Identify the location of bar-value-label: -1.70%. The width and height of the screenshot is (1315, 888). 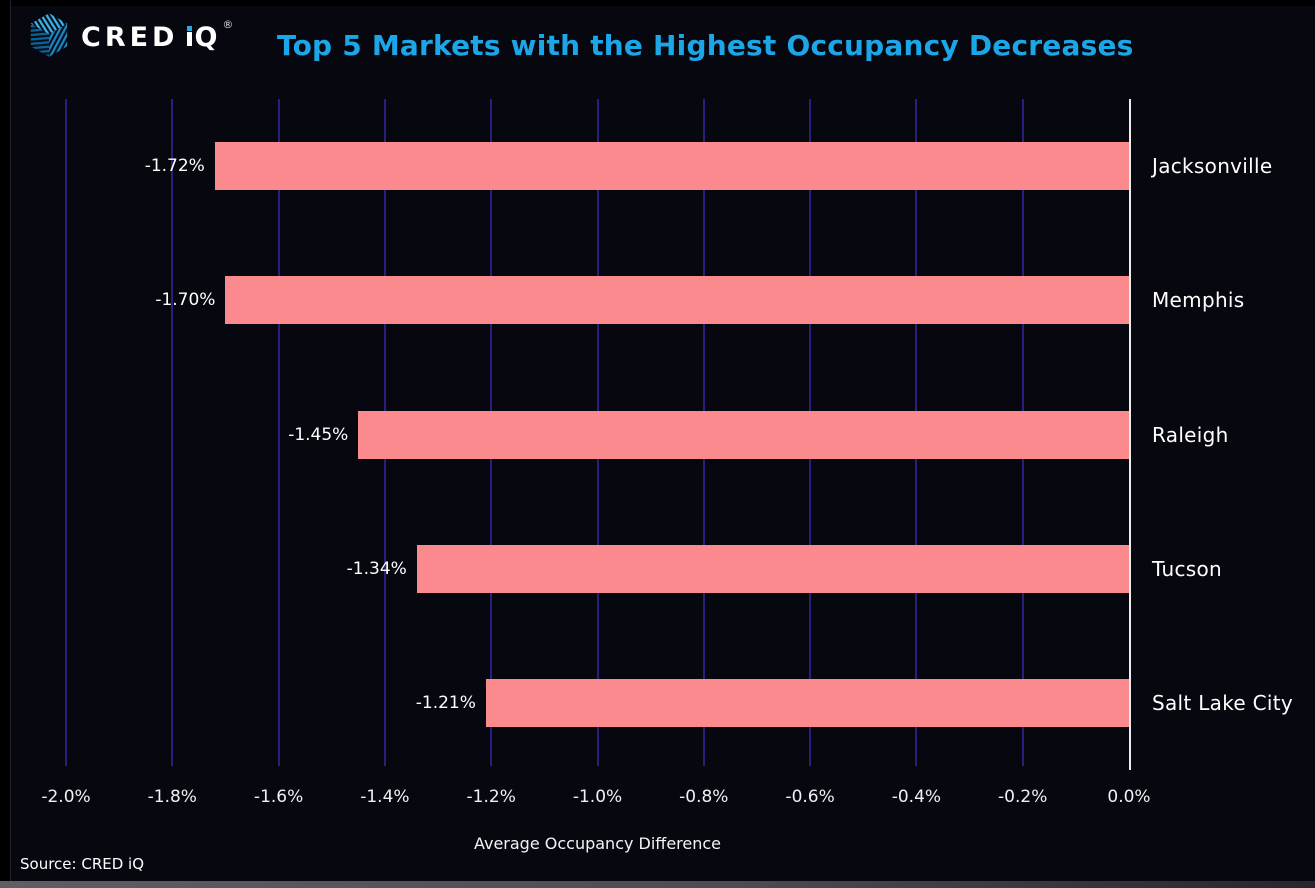
(185, 300).